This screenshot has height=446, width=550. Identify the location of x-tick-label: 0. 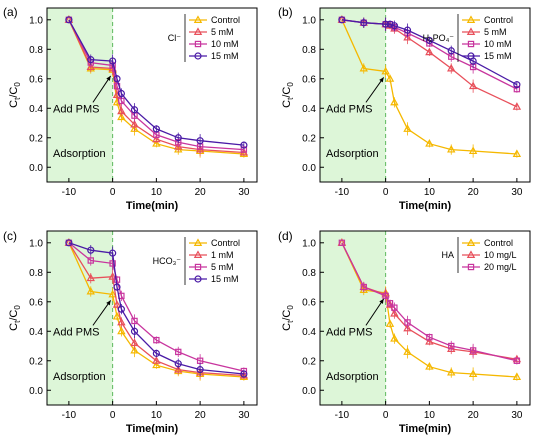
(113, 415).